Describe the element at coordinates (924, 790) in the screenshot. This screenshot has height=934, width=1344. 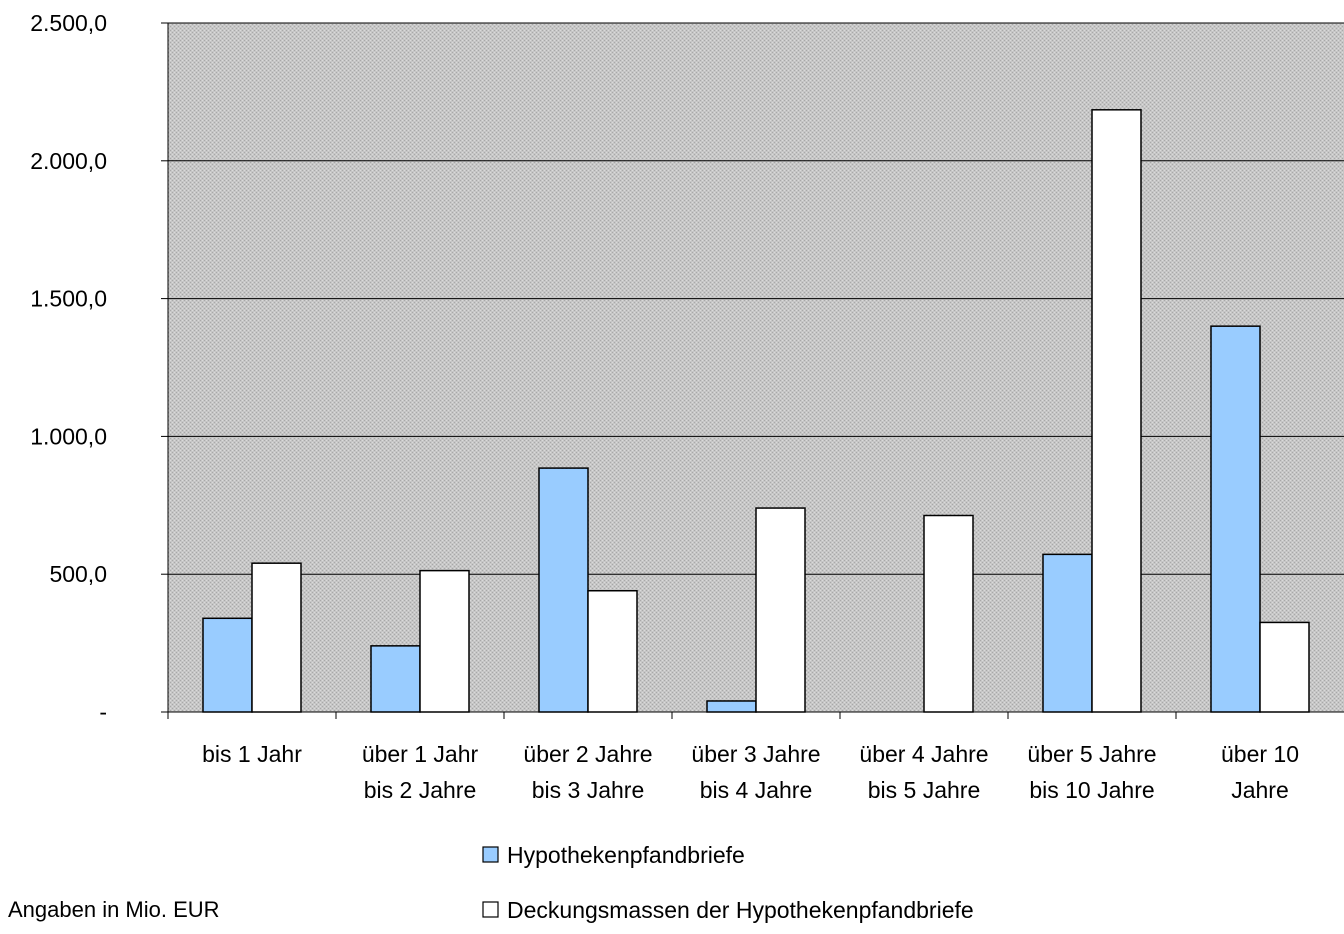
I see `x-tick-label: bis 5 Jahre` at that location.